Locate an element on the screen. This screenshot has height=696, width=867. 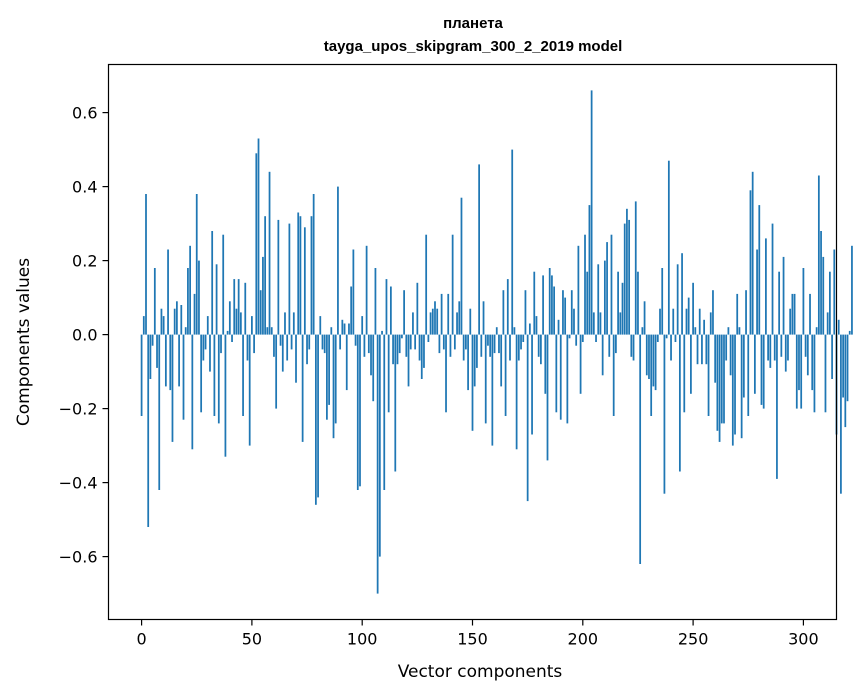
x-tick-label: 50 is located at coordinates (252, 639).